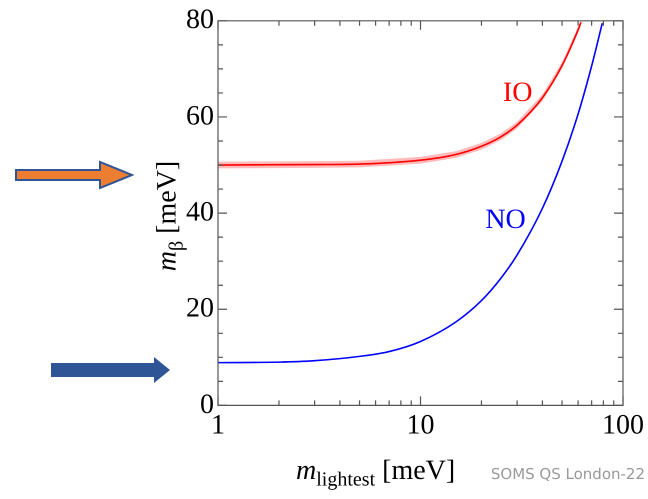  What do you see at coordinates (517, 92) in the screenshot?
I see `series-label: IO` at bounding box center [517, 92].